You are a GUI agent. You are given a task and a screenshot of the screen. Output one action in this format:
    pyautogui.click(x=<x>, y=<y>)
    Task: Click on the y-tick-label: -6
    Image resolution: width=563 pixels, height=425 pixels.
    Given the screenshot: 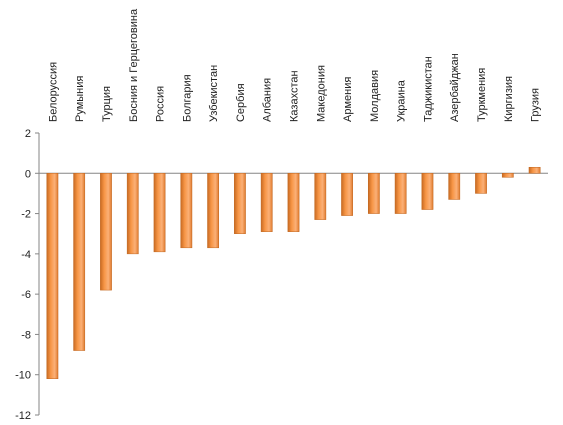 What is the action you would take?
    pyautogui.click(x=26, y=295)
    